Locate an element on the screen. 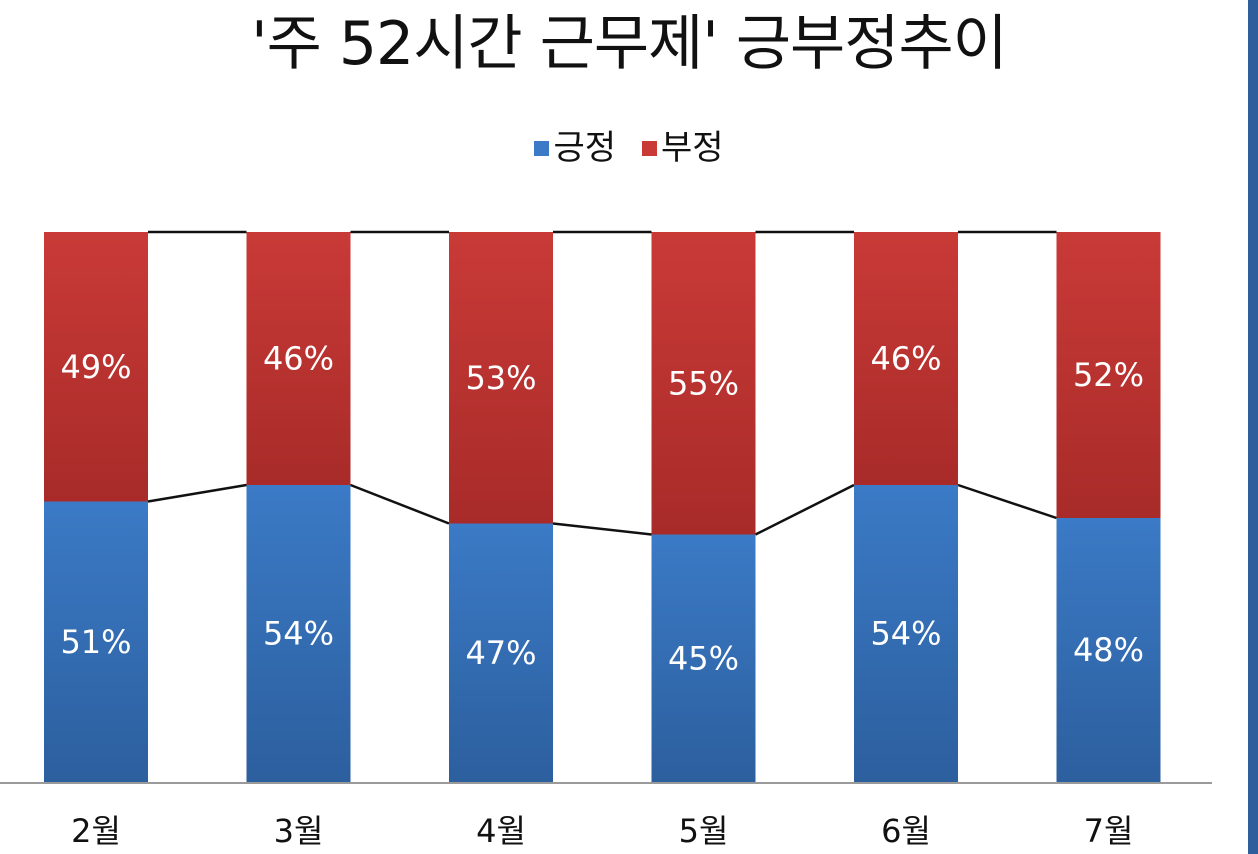 This screenshot has height=854, width=1258. data-label-positive: 45% is located at coordinates (703, 658).